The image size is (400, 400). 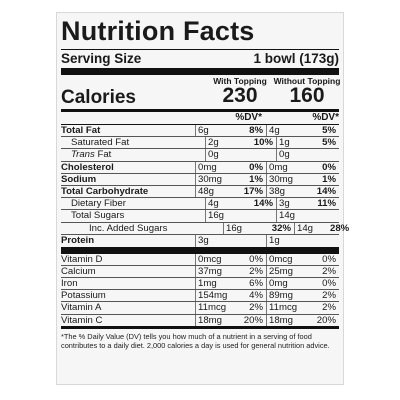 What do you see at coordinates (200, 59) in the screenshot?
I see `serving-size-row: Serving Size 1 bowl (173g)` at bounding box center [200, 59].